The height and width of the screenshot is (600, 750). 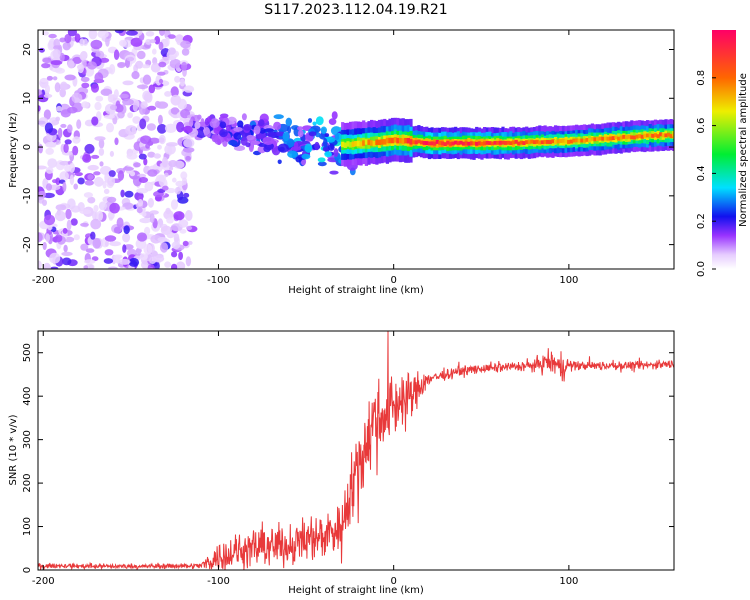 I want to click on spectrogram-x-tick-label: 0, so click(x=393, y=280).